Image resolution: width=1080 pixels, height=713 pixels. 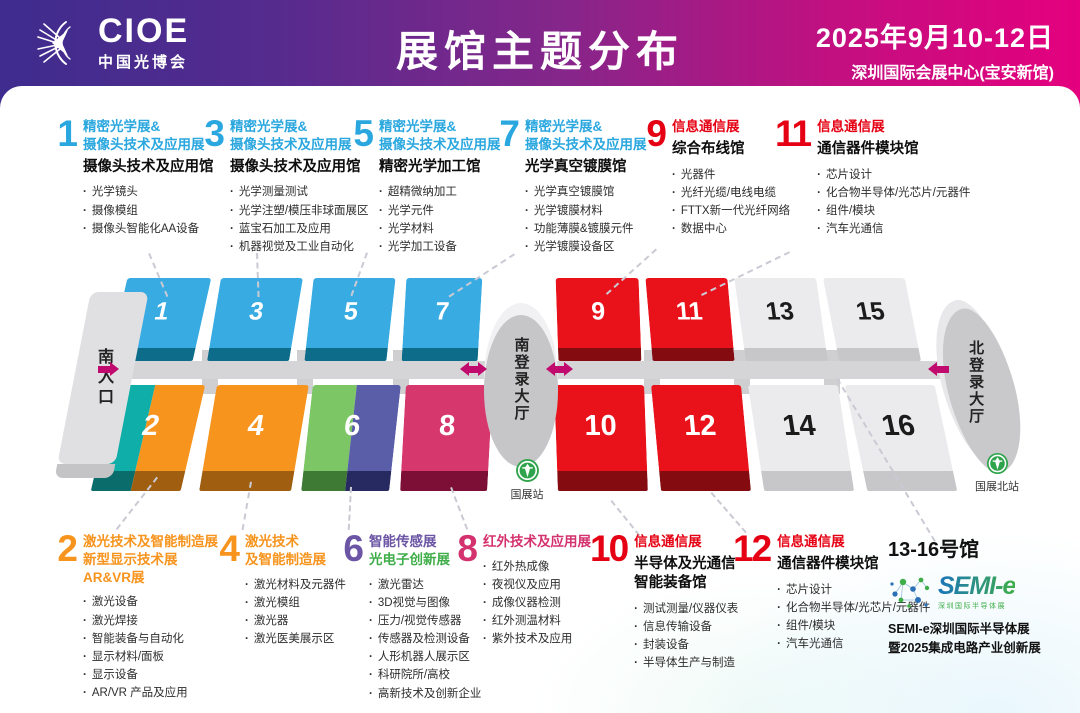 I want to click on bullet-item: 数据中心, so click(x=731, y=229).